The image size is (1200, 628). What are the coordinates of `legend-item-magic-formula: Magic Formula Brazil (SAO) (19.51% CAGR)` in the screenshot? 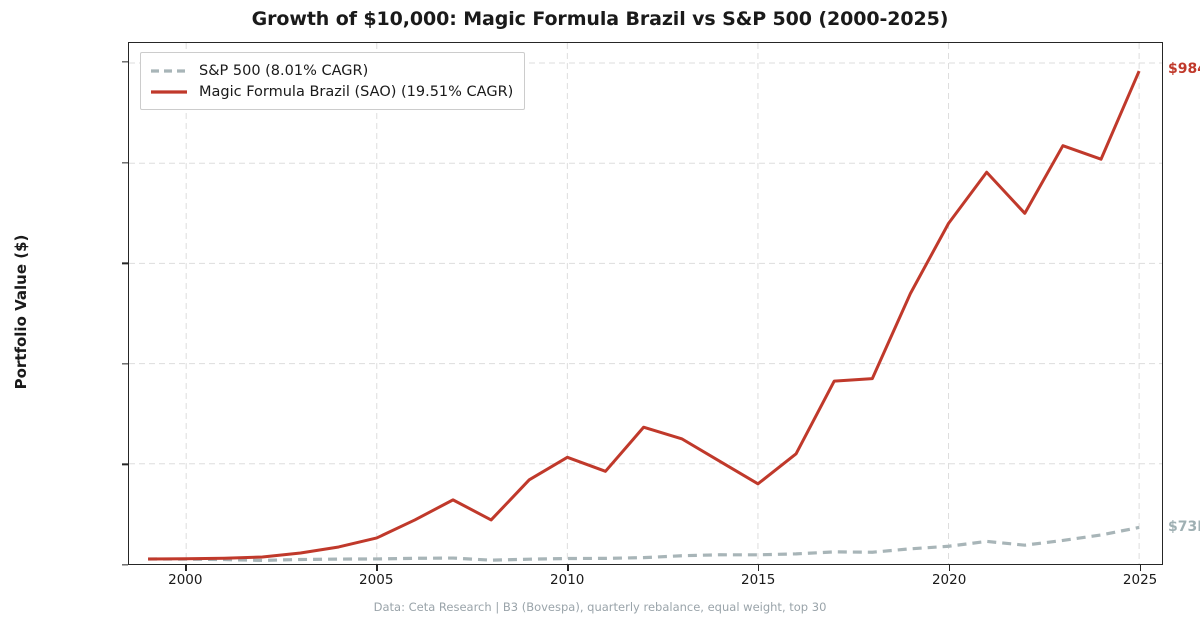 It's located at (331, 91).